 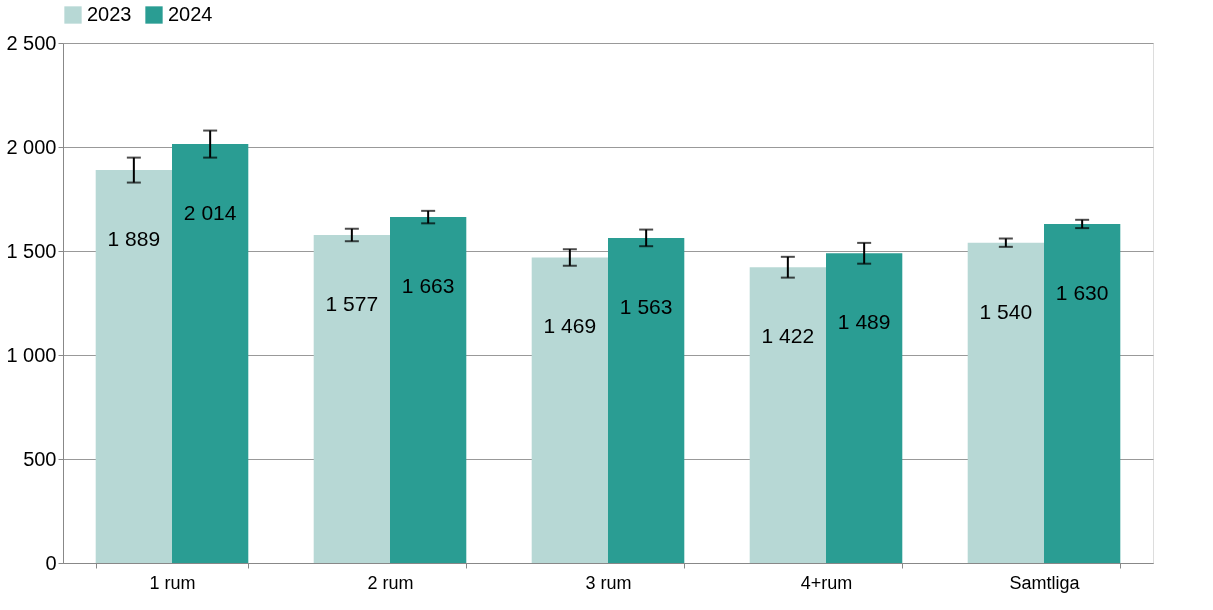 What do you see at coordinates (210, 213) in the screenshot?
I see `data-label: 2 014` at bounding box center [210, 213].